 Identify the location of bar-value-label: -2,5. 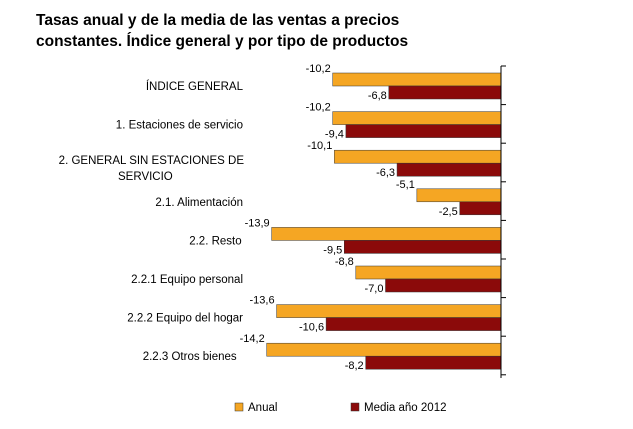
(448, 212).